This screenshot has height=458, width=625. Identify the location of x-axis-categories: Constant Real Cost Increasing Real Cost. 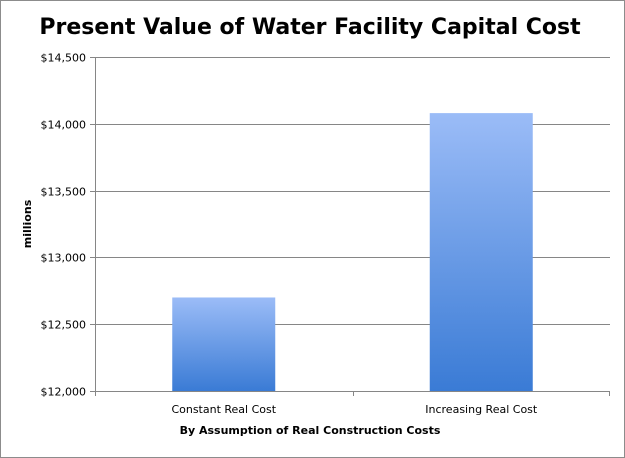
(390, 403).